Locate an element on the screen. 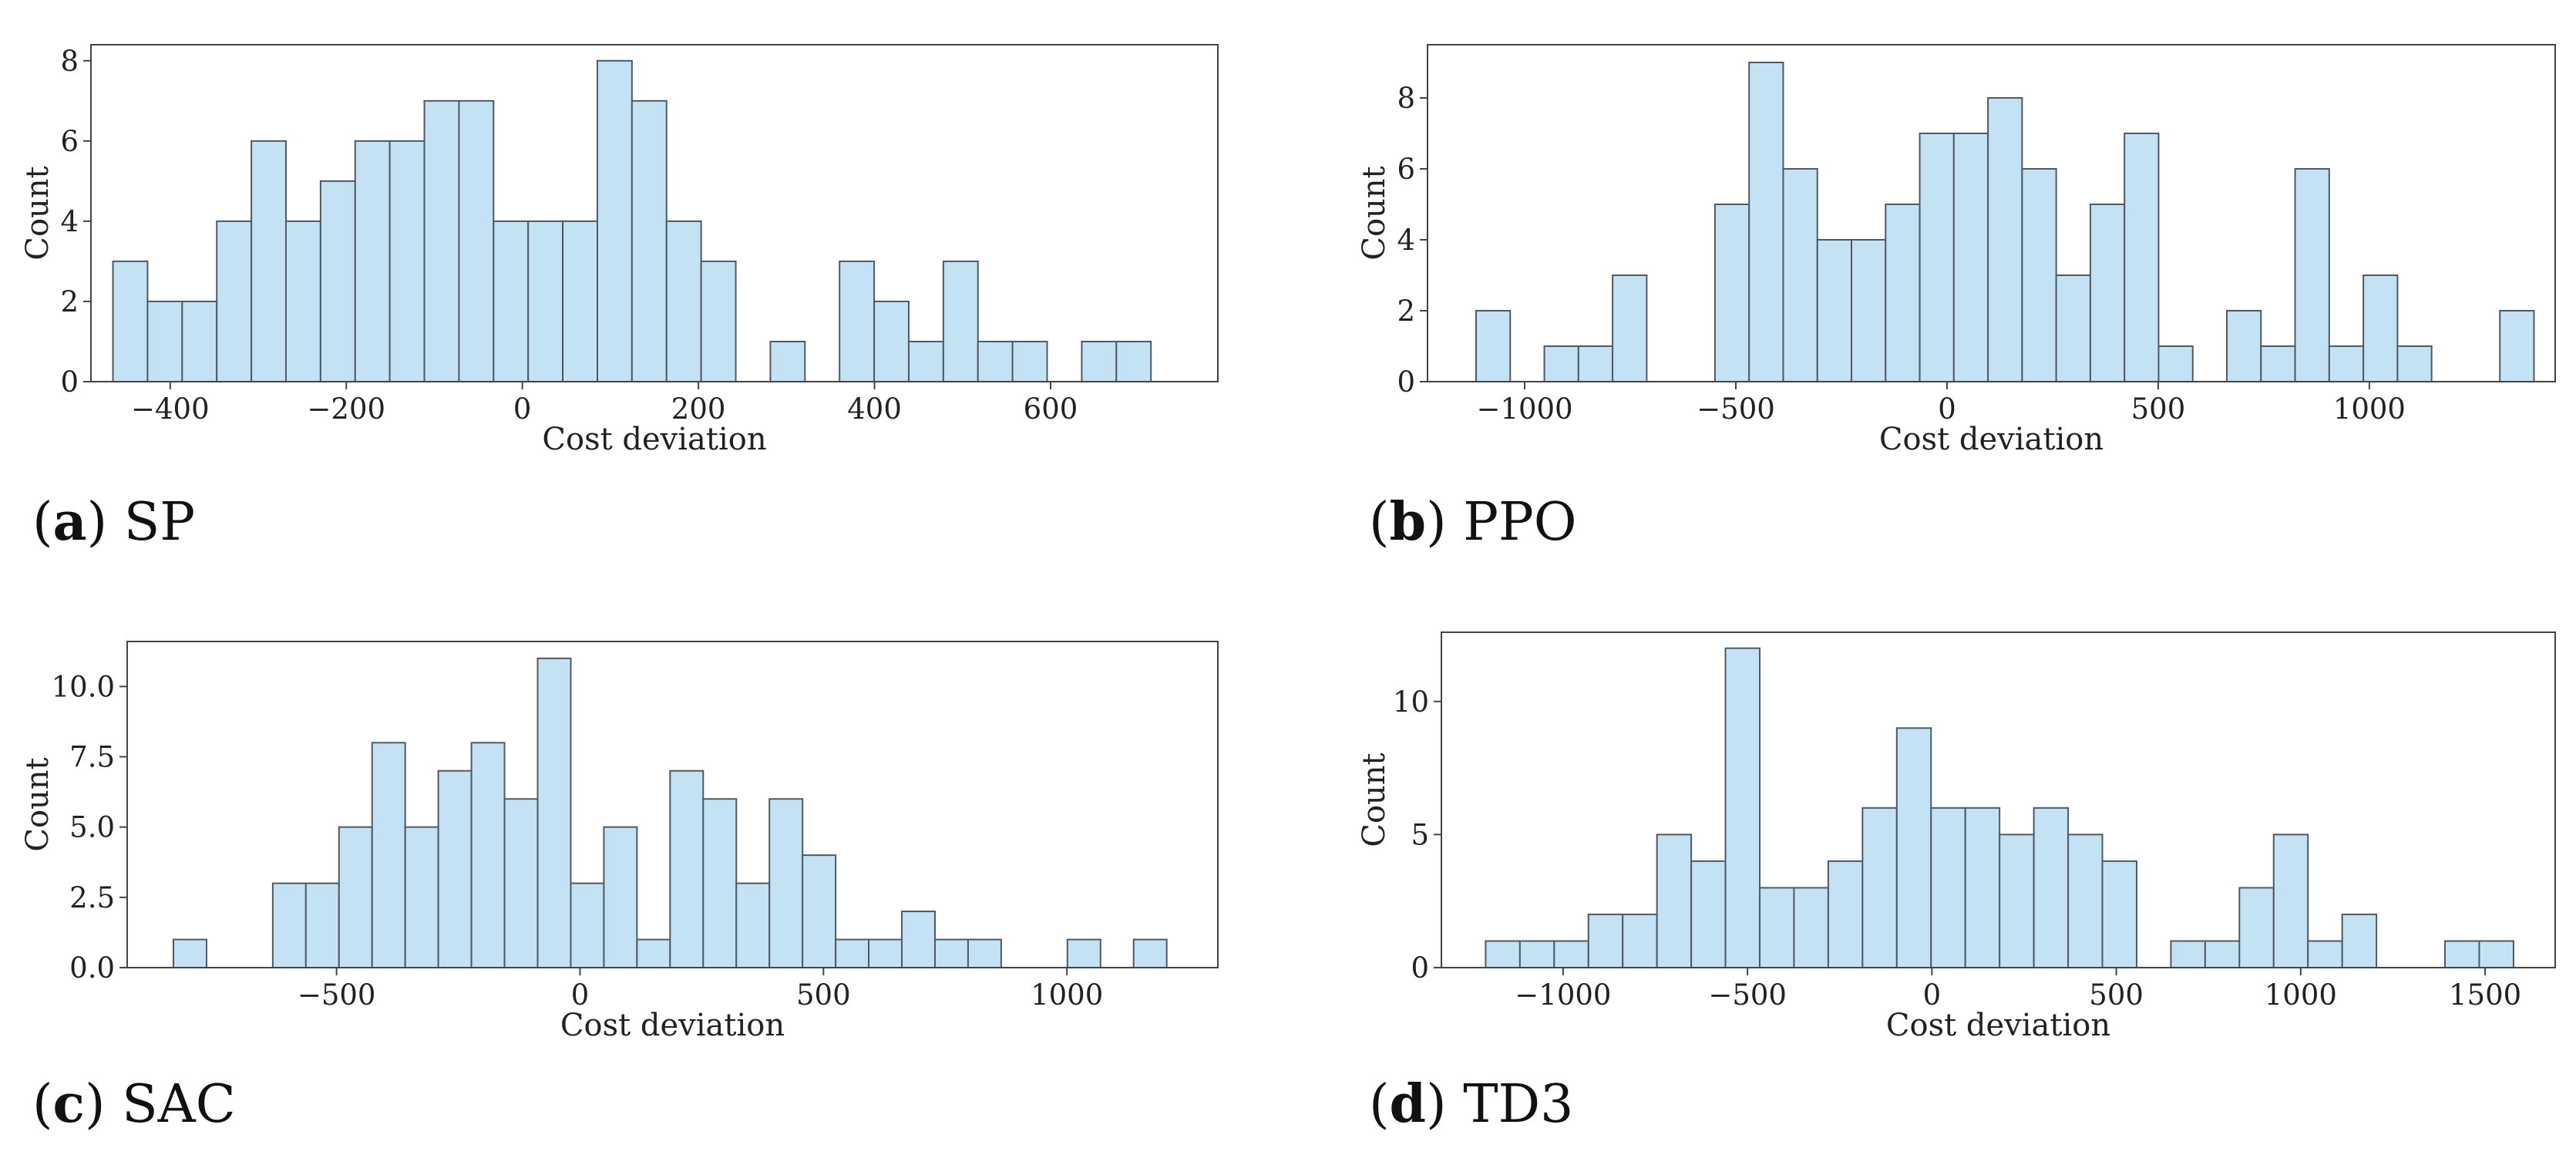  y-tick-label: 7.5 is located at coordinates (92, 757).